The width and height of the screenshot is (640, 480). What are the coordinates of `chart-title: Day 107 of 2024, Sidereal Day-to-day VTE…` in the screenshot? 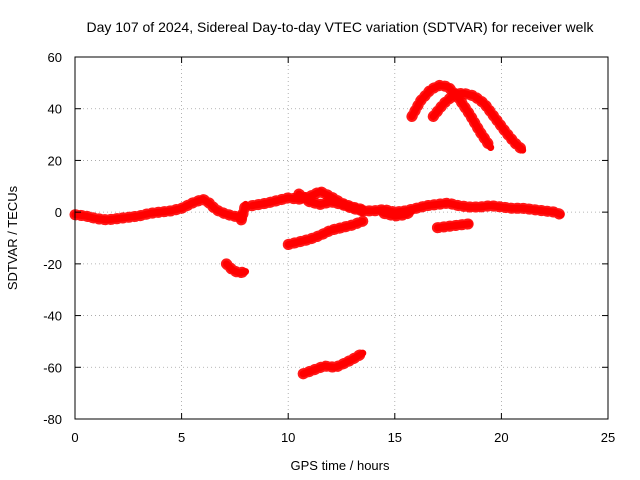 It's located at (340, 27).